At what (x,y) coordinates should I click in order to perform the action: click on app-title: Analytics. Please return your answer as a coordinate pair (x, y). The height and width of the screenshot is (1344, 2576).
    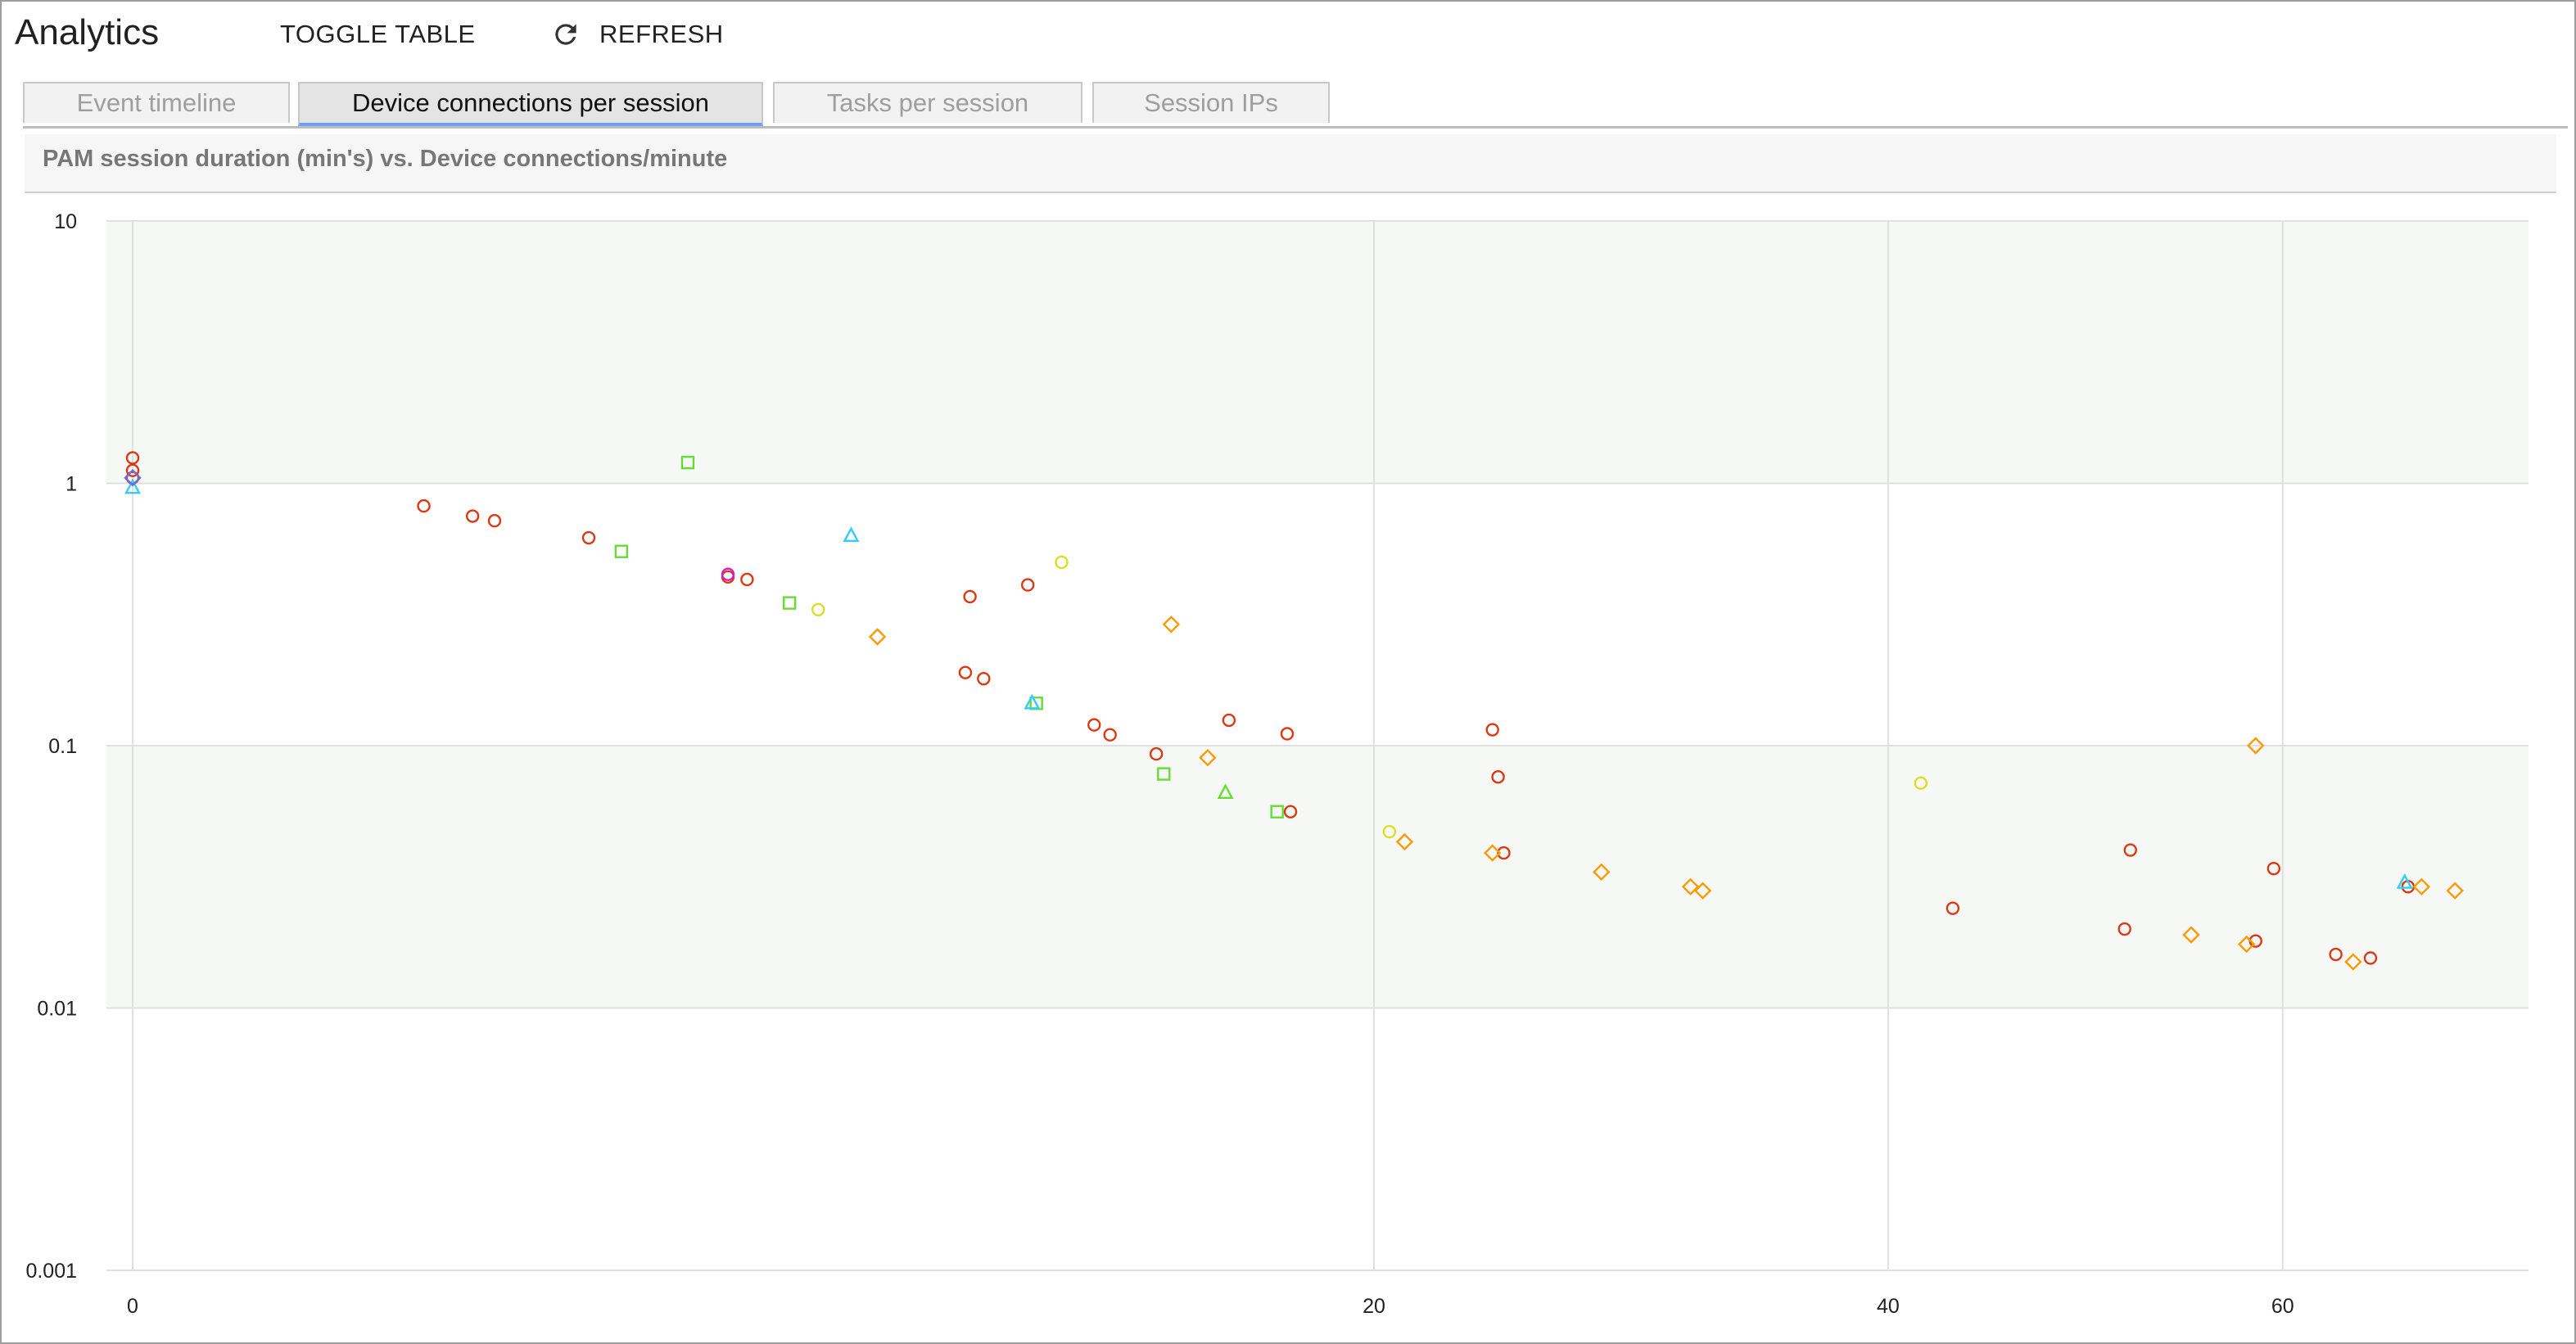
    Looking at the image, I should click on (87, 32).